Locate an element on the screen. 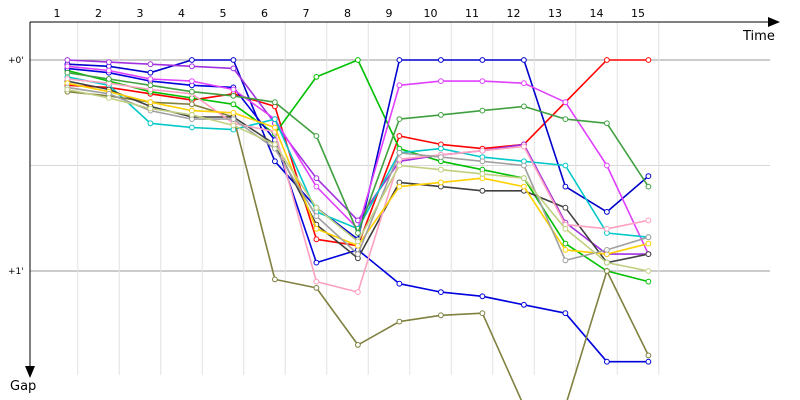 The image size is (800, 400). y-axis-arrow-icon is located at coordinates (30, 372).